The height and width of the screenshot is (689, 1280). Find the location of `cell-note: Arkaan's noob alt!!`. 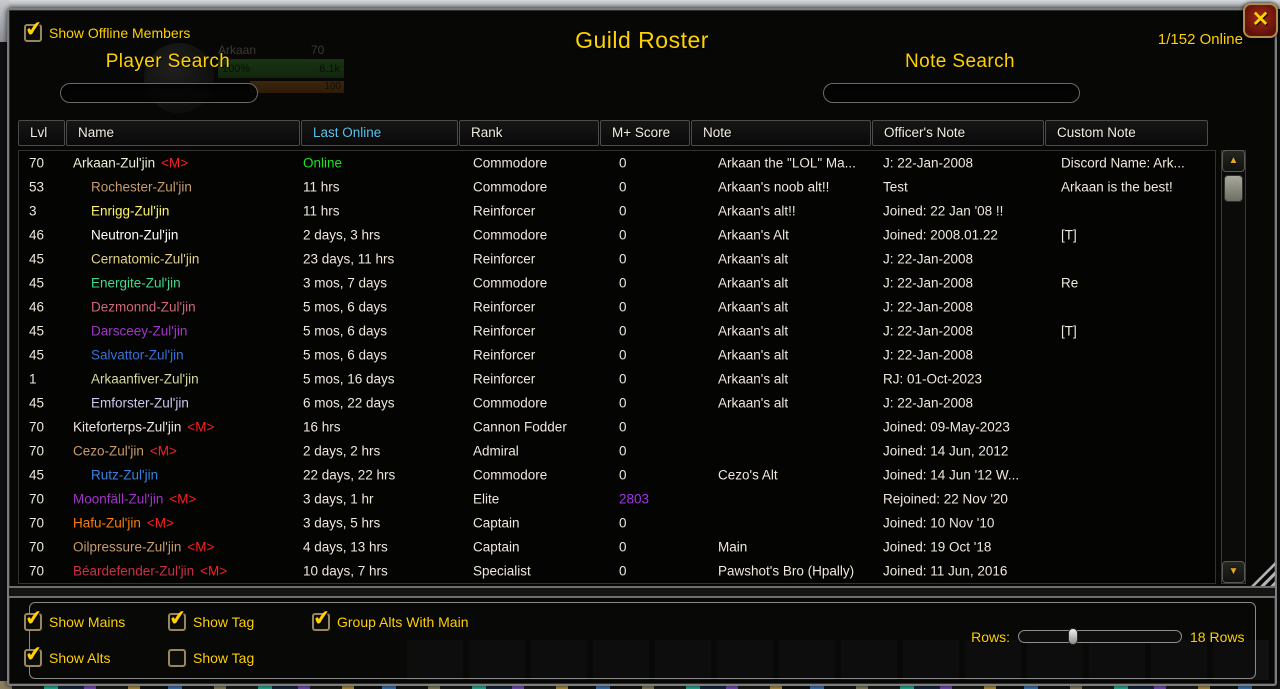

cell-note: Arkaan's noob alt!! is located at coordinates (774, 187).